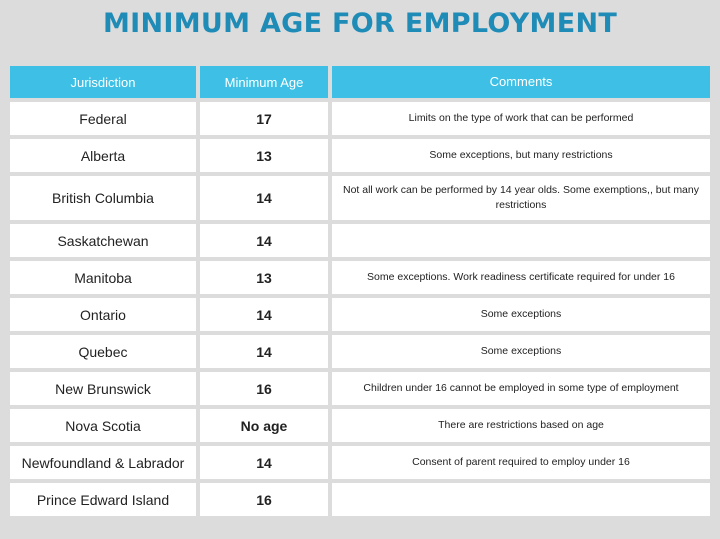  What do you see at coordinates (521, 425) in the screenshot?
I see `comment-cell: There are restrictions based on age` at bounding box center [521, 425].